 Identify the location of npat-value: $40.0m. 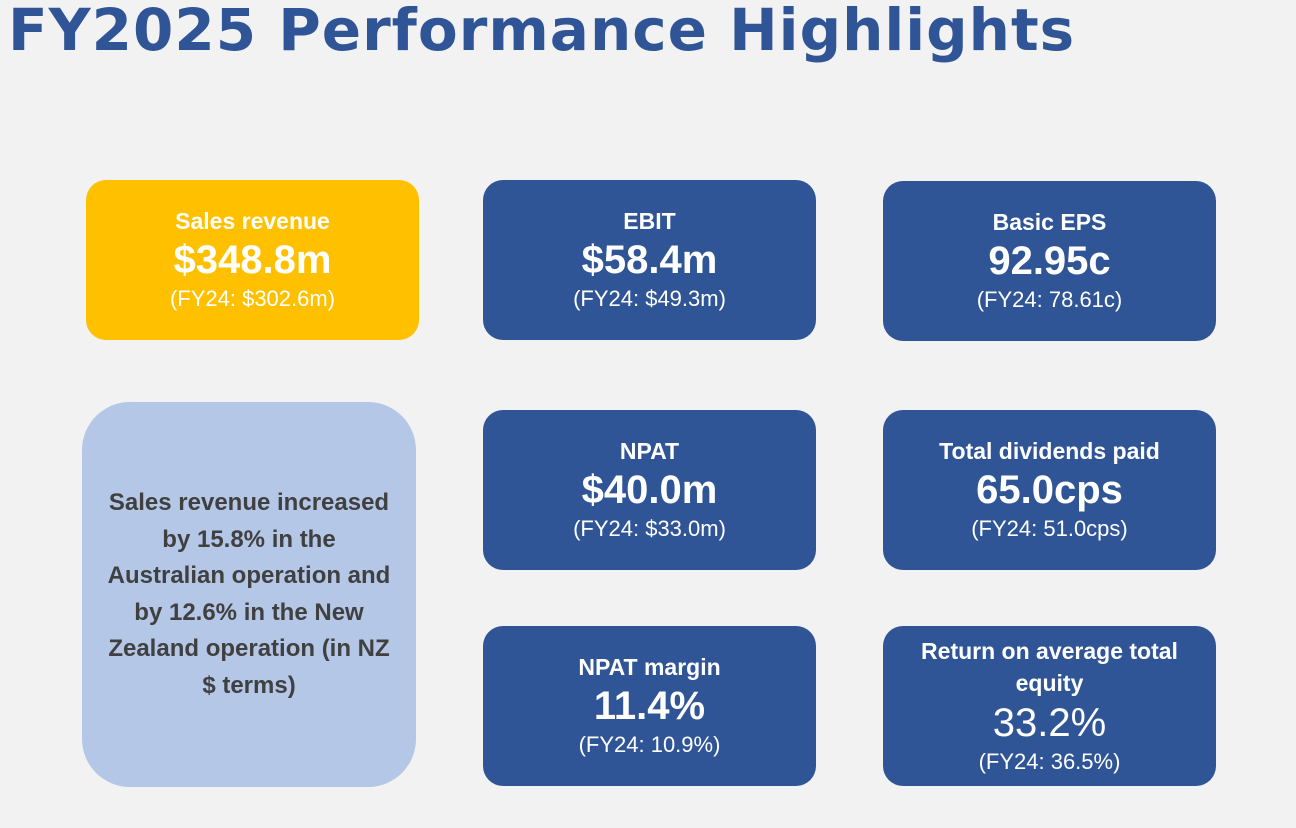
(649, 490).